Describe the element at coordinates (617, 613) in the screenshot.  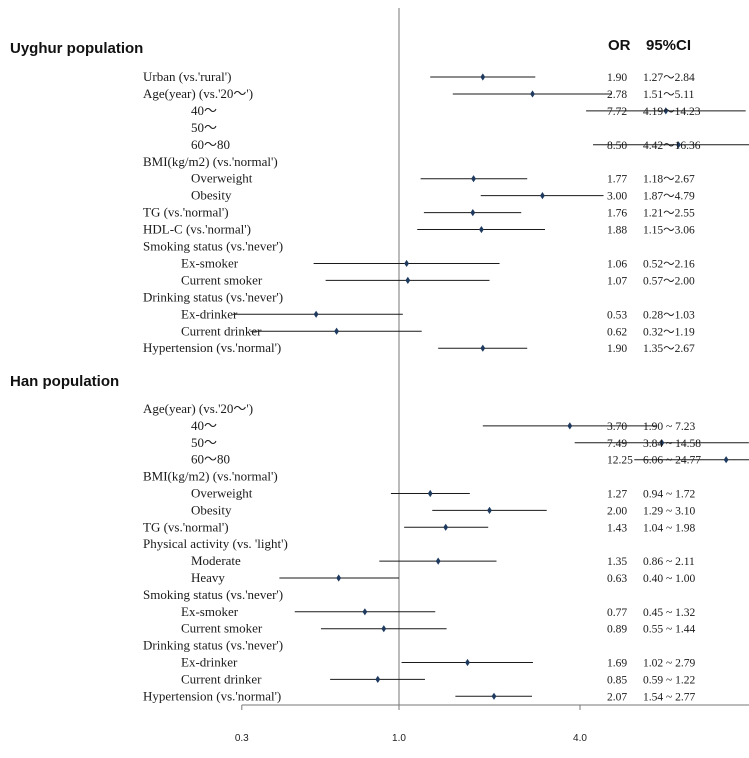
I see `or-value: 0.77` at that location.